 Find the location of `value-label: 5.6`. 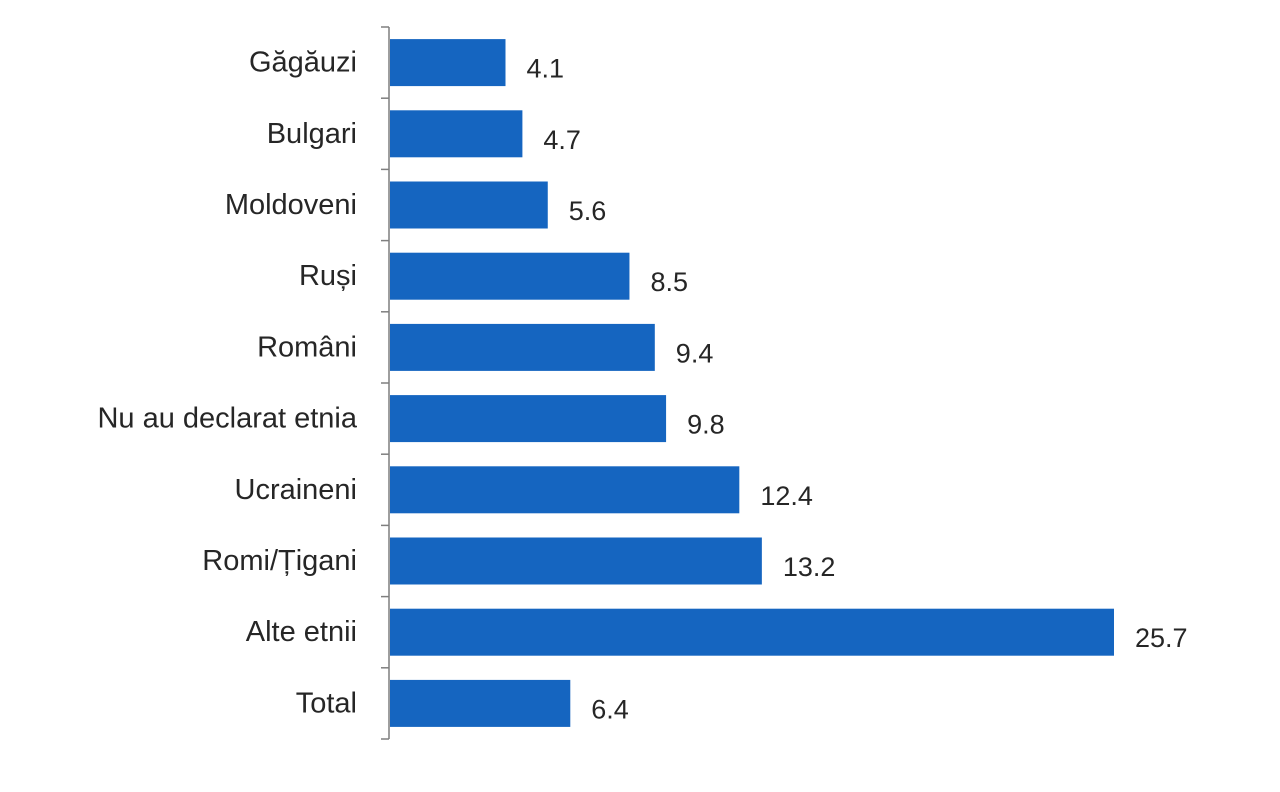

value-label: 5.6 is located at coordinates (588, 211).